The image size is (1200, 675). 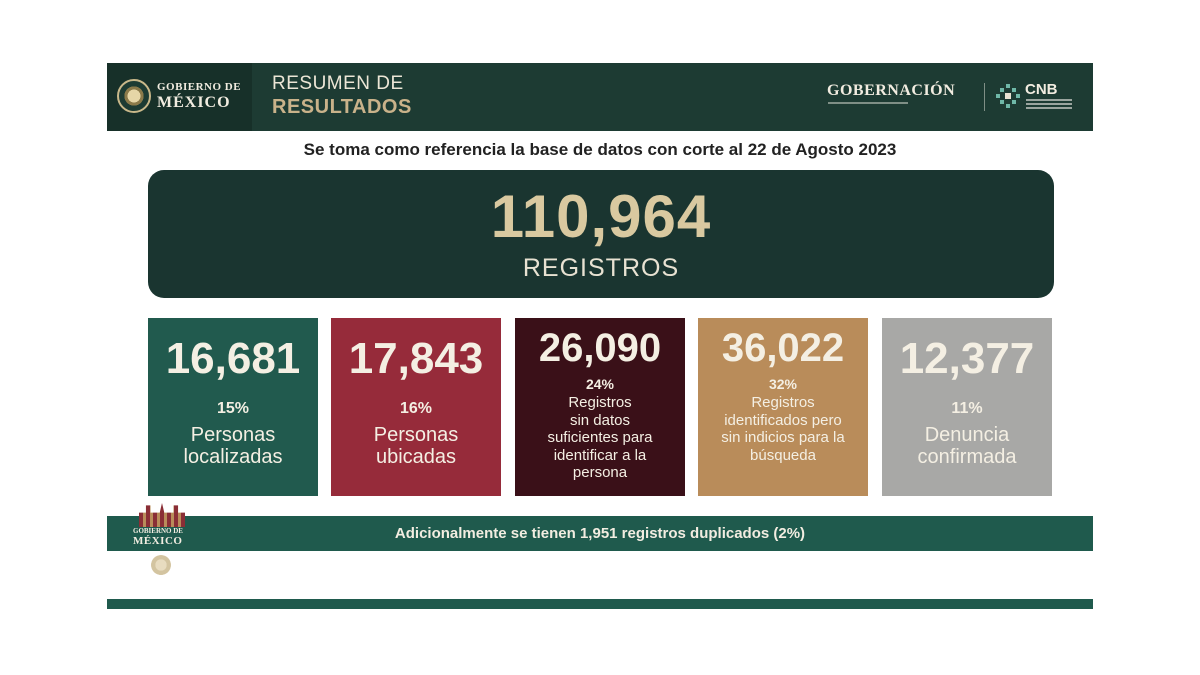 I want to click on palacio-building-icon, so click(x=162, y=515).